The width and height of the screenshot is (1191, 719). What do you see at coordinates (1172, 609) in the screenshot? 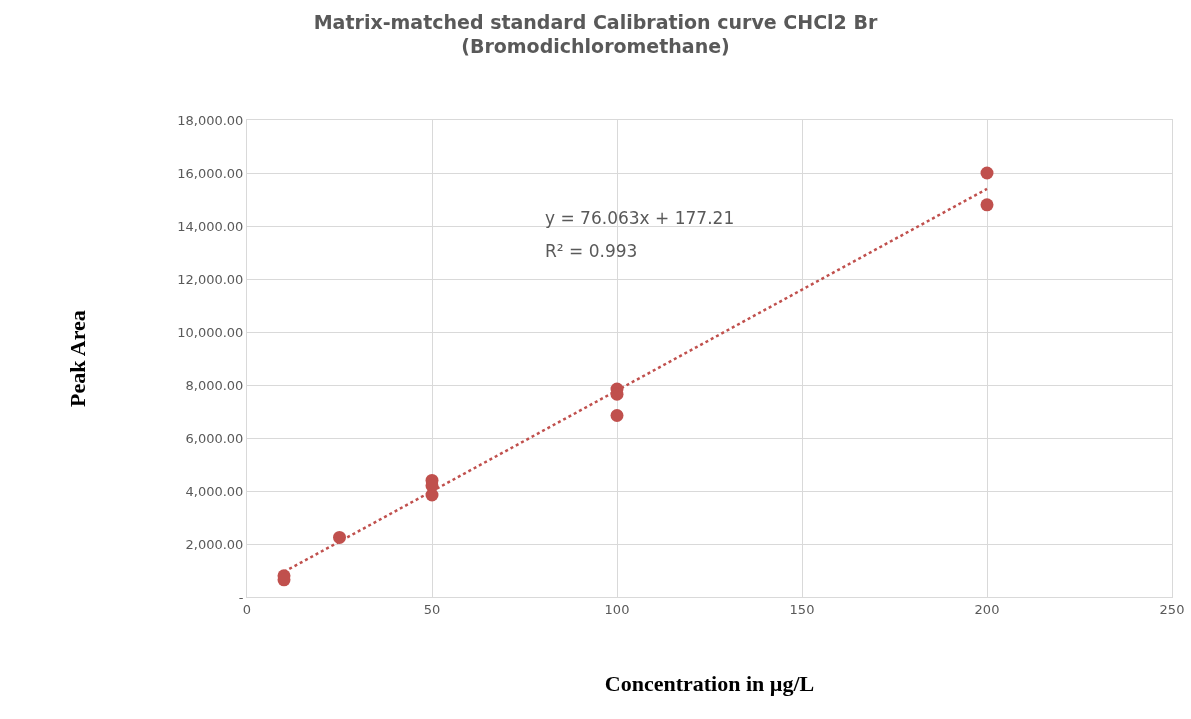
I see `x-tick-label: 250` at bounding box center [1172, 609].